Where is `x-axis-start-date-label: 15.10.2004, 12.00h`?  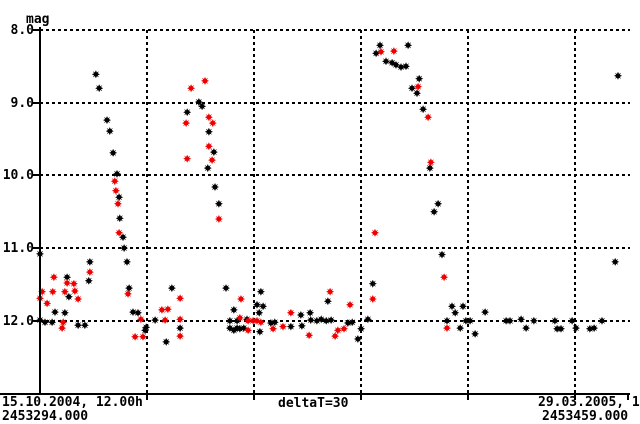 x-axis-start-date-label: 15.10.2004, 12.00h is located at coordinates (72, 402).